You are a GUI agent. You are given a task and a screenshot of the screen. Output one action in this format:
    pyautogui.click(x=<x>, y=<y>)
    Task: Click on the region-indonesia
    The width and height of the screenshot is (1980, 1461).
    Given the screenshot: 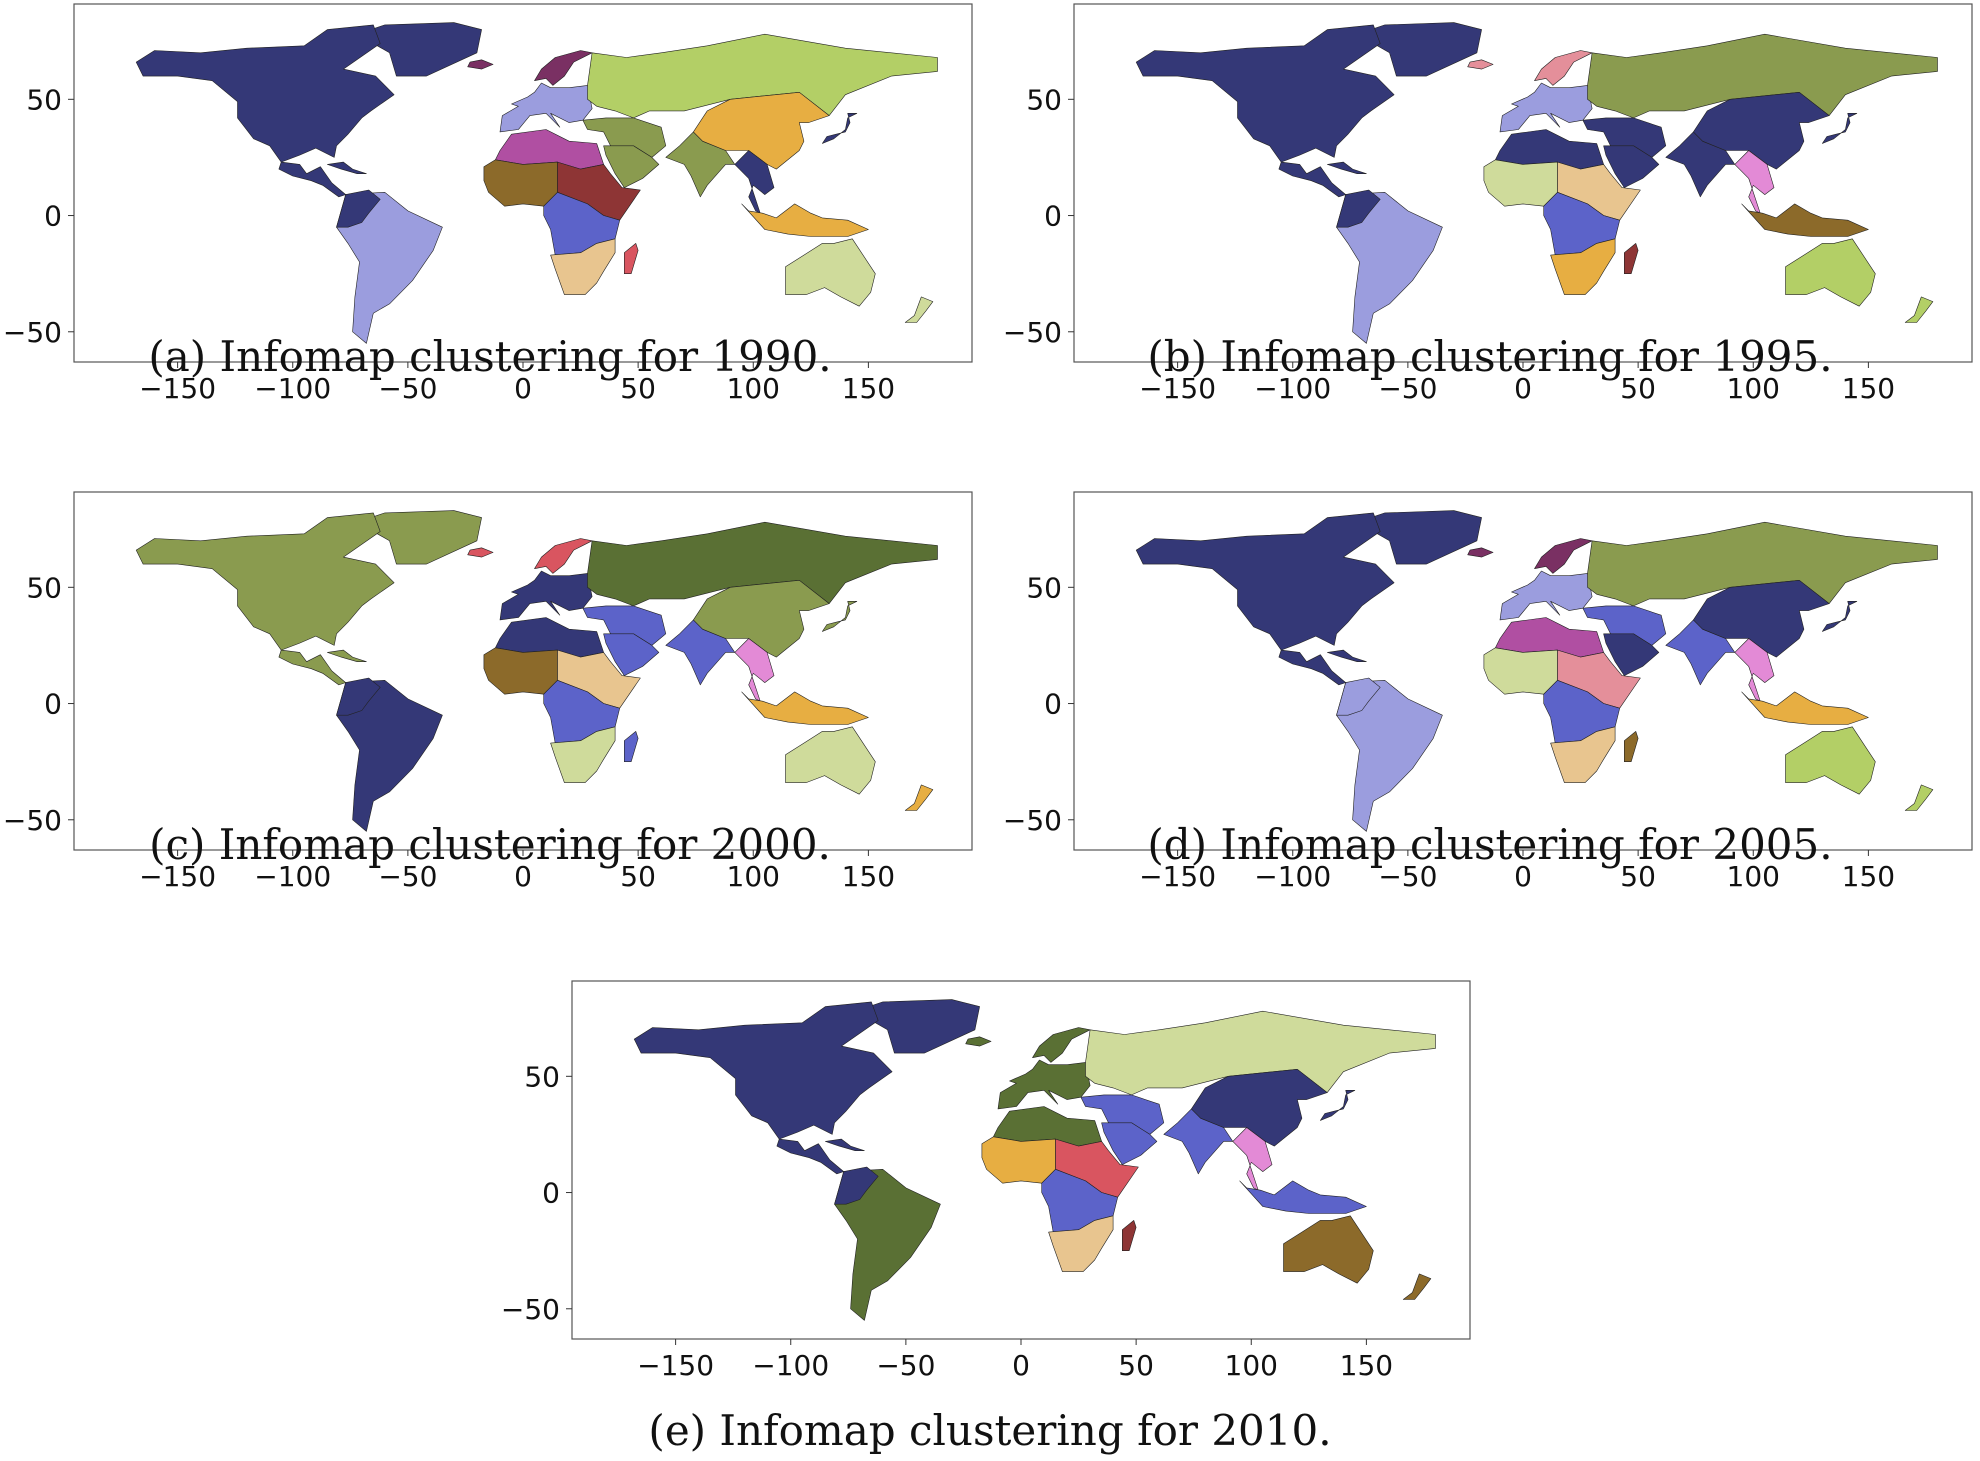 What is the action you would take?
    pyautogui.click(x=1805, y=220)
    